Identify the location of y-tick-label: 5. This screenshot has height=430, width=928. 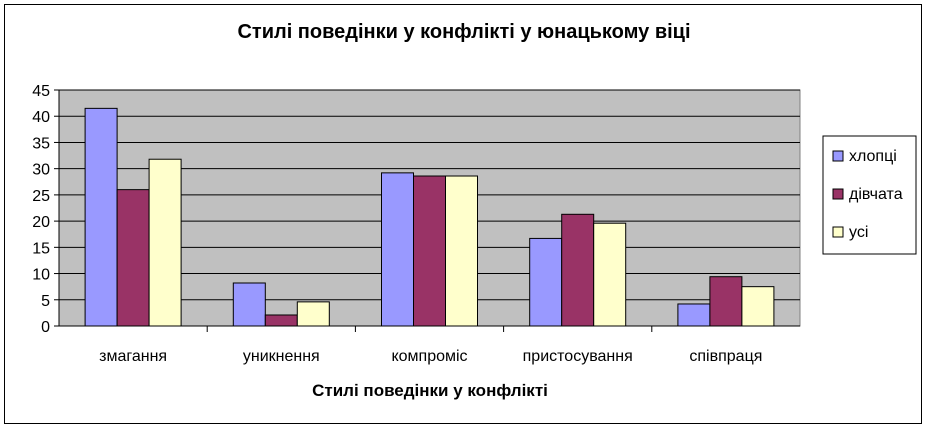
(45, 301).